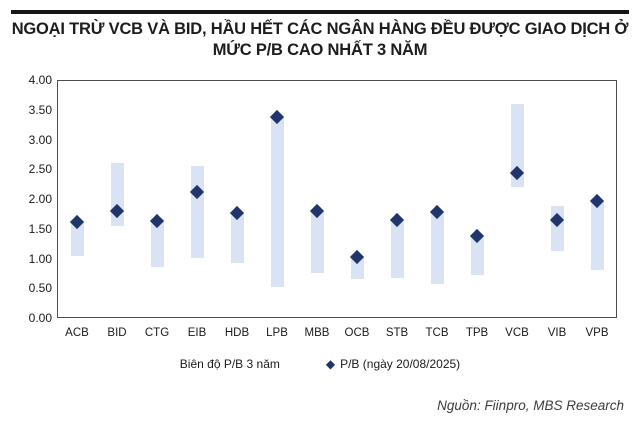 This screenshot has width=640, height=426. I want to click on x-axis-tick-label: ACB, so click(77, 333).